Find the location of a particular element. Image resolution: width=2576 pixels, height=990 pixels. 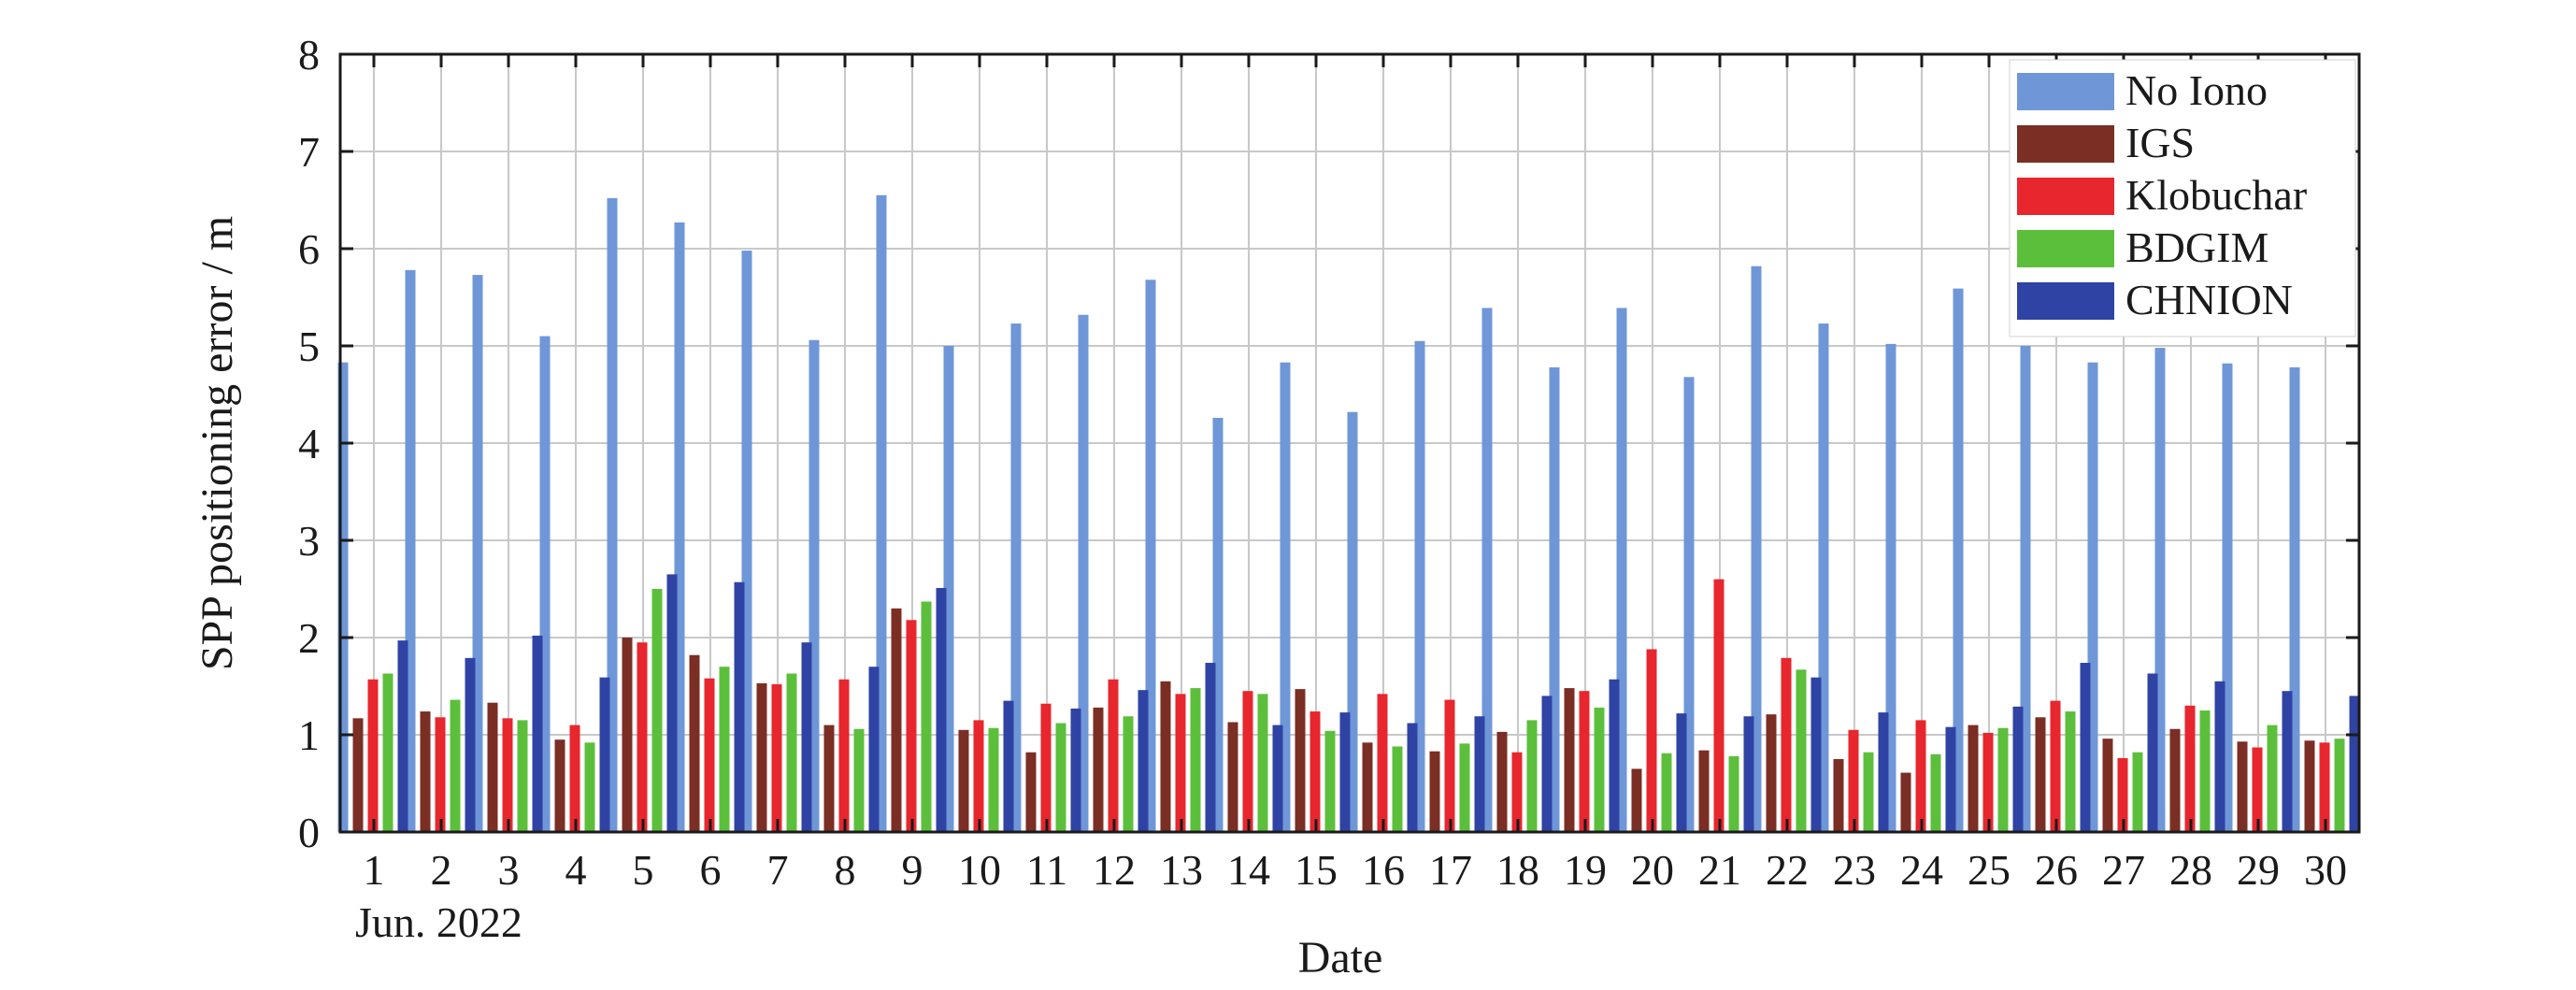

x-tick-label: 3 is located at coordinates (509, 870).